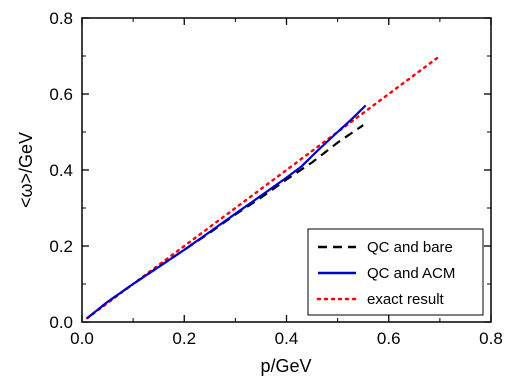 Image resolution: width=516 pixels, height=384 pixels. What do you see at coordinates (410, 247) in the screenshot?
I see `legend-label-qc-bare: QC and bare` at bounding box center [410, 247].